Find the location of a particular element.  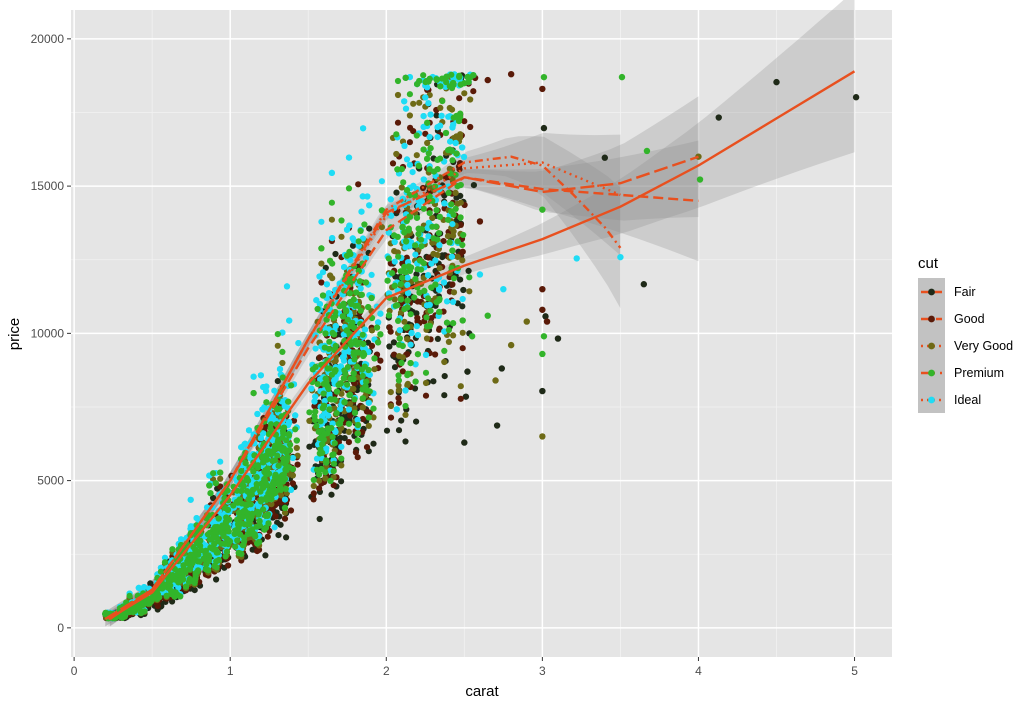

y-tick-label-1: 5000 is located at coordinates (50, 481).